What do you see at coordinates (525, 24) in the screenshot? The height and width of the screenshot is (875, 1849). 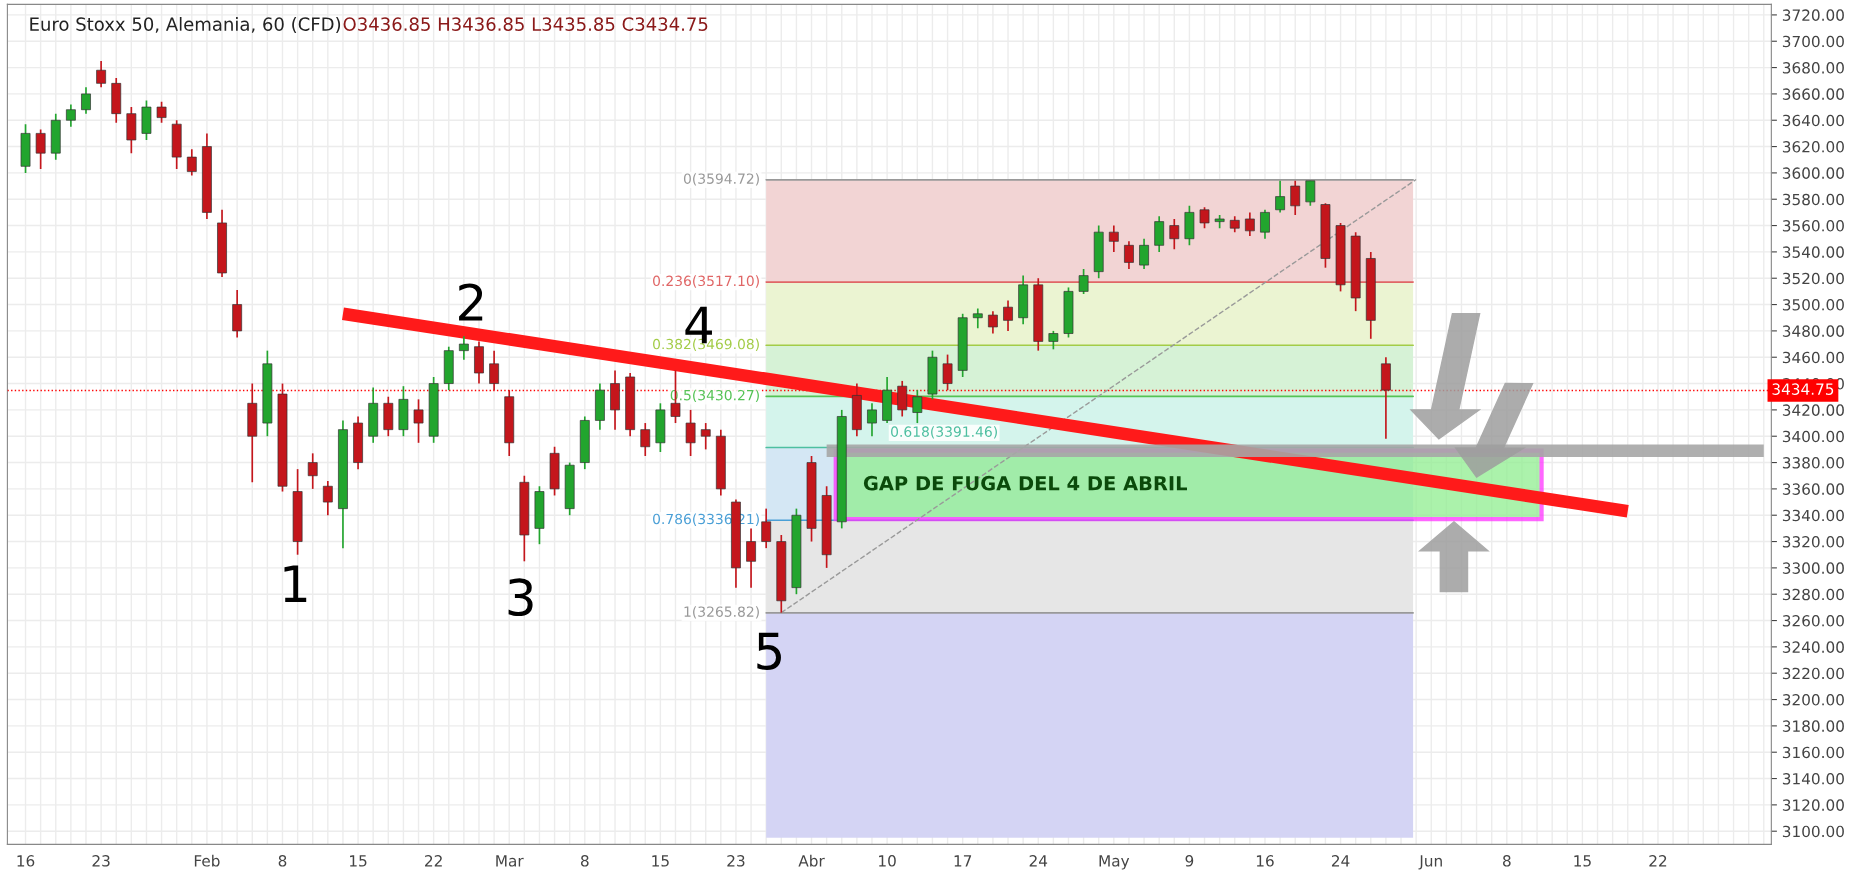 I see `text: O3436.85 H3436.85 L3435.85 C3434.75` at bounding box center [525, 24].